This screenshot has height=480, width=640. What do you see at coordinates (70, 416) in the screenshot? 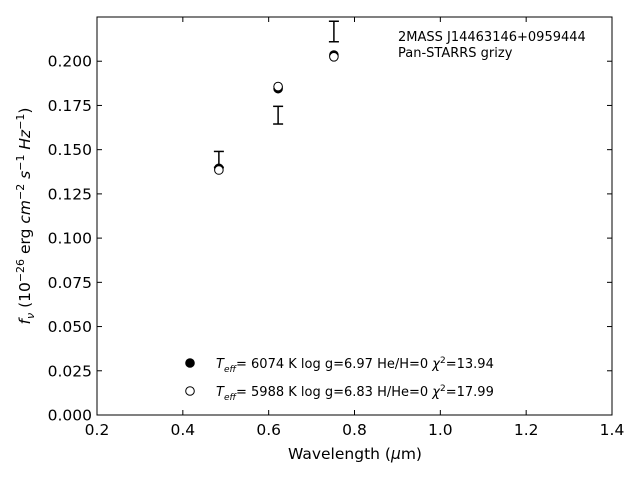
I see `y-tick-label: 0.000` at bounding box center [70, 416].